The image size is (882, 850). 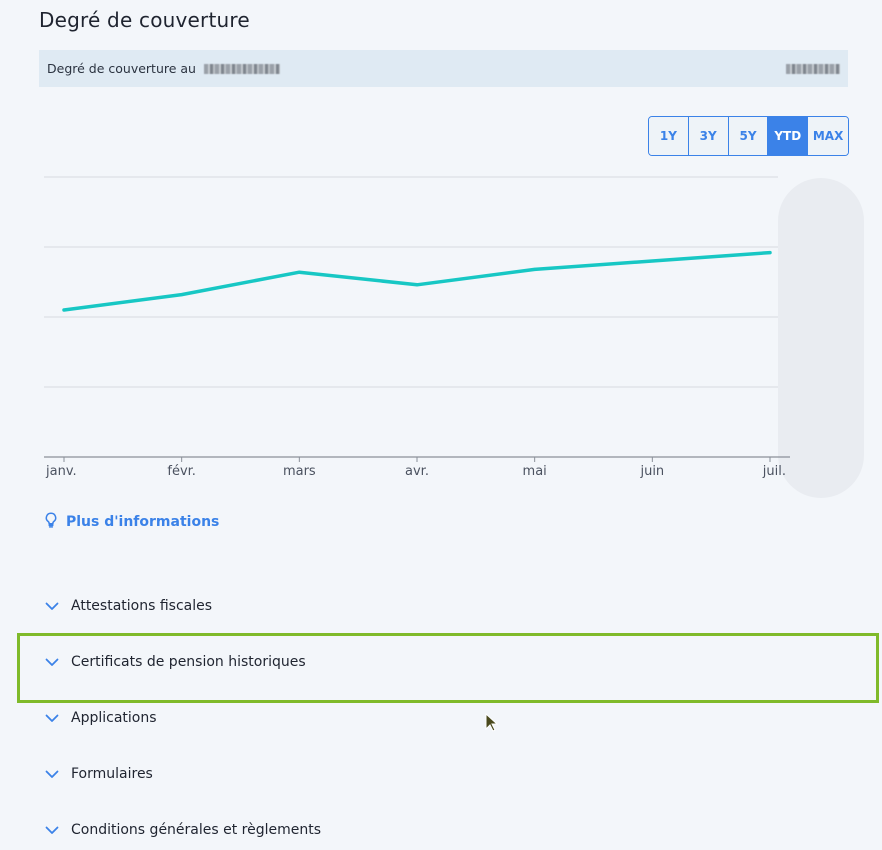 I want to click on accordion-item-label: Conditions générales et règlements, so click(x=196, y=830).